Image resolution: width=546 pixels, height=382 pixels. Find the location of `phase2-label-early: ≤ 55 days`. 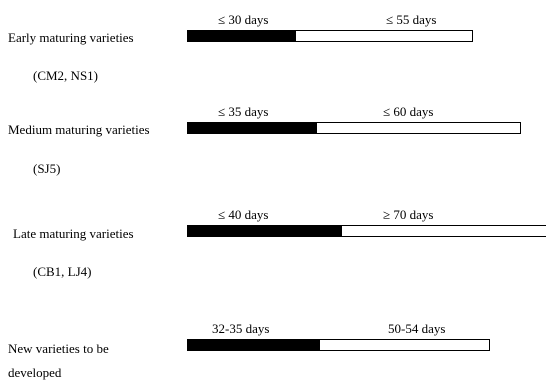

phase2-label-early: ≤ 55 days is located at coordinates (411, 19).